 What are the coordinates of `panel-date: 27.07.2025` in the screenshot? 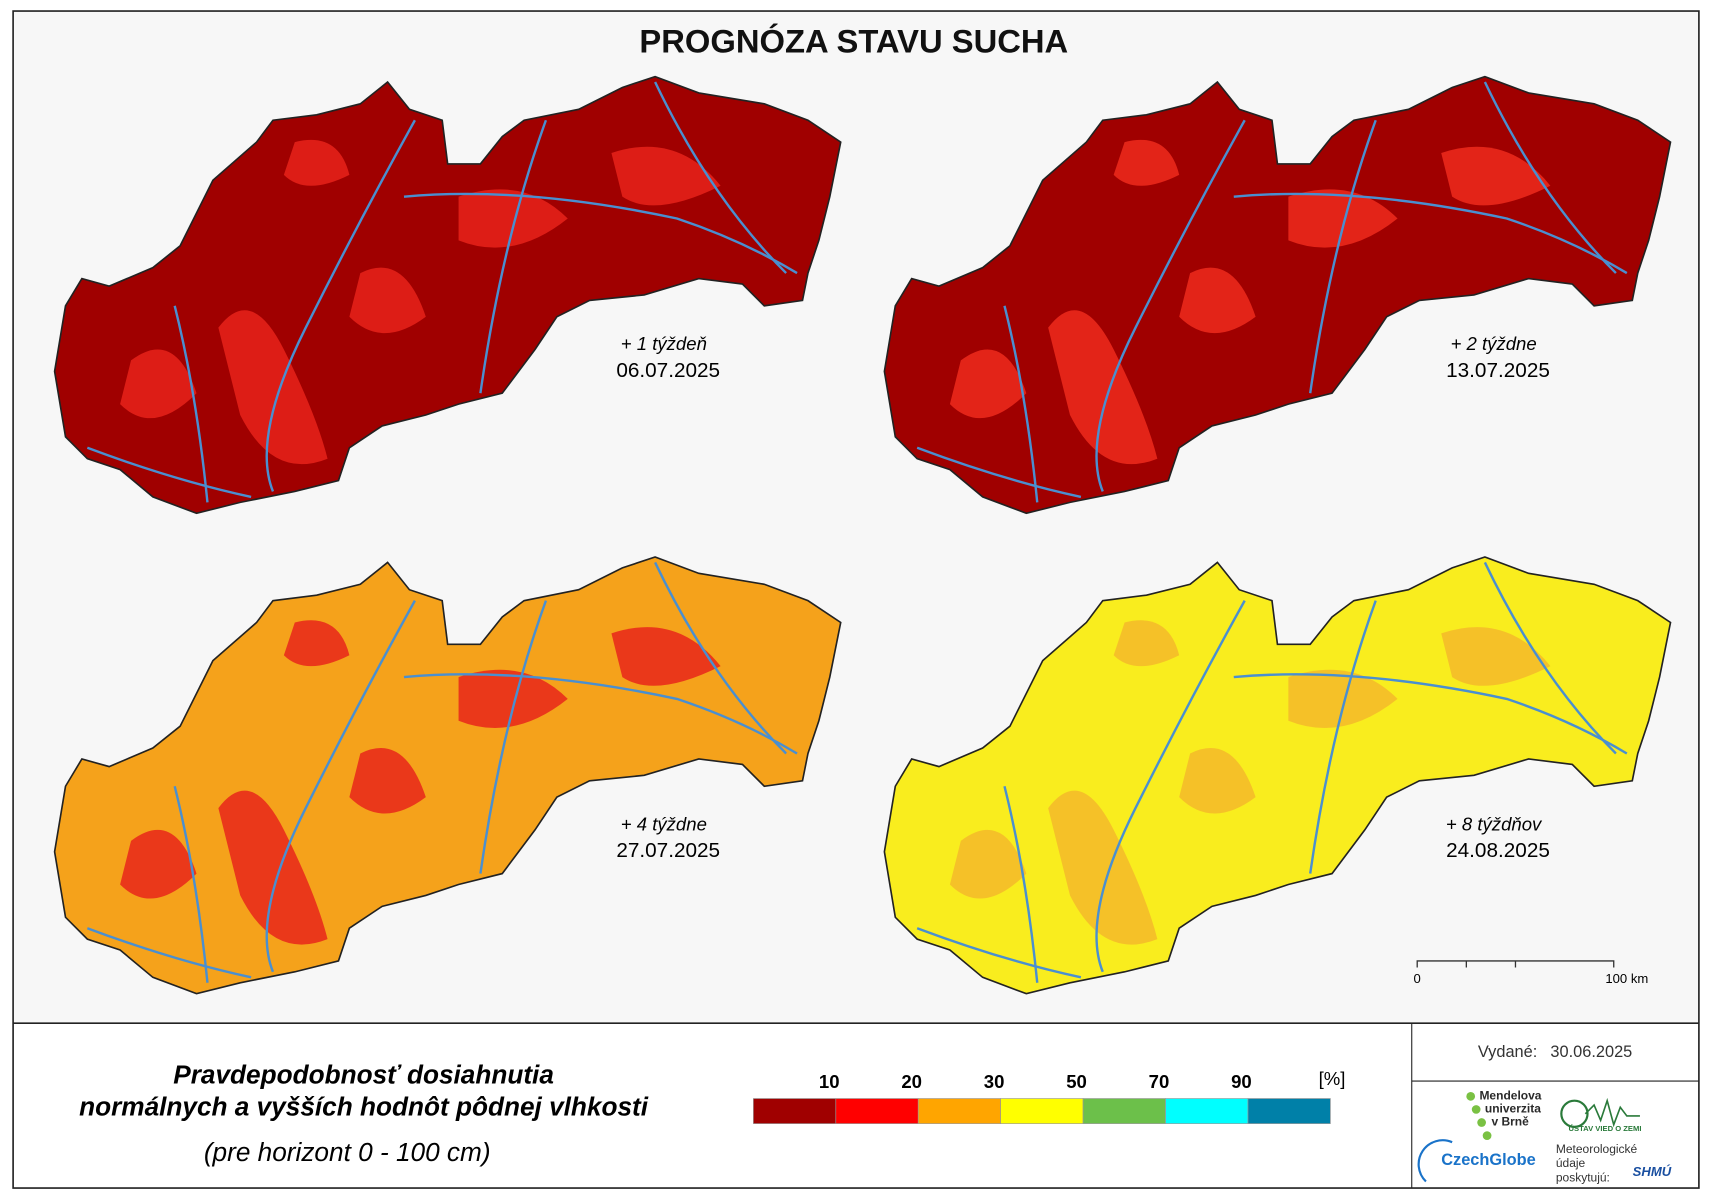 It's located at (668, 850).